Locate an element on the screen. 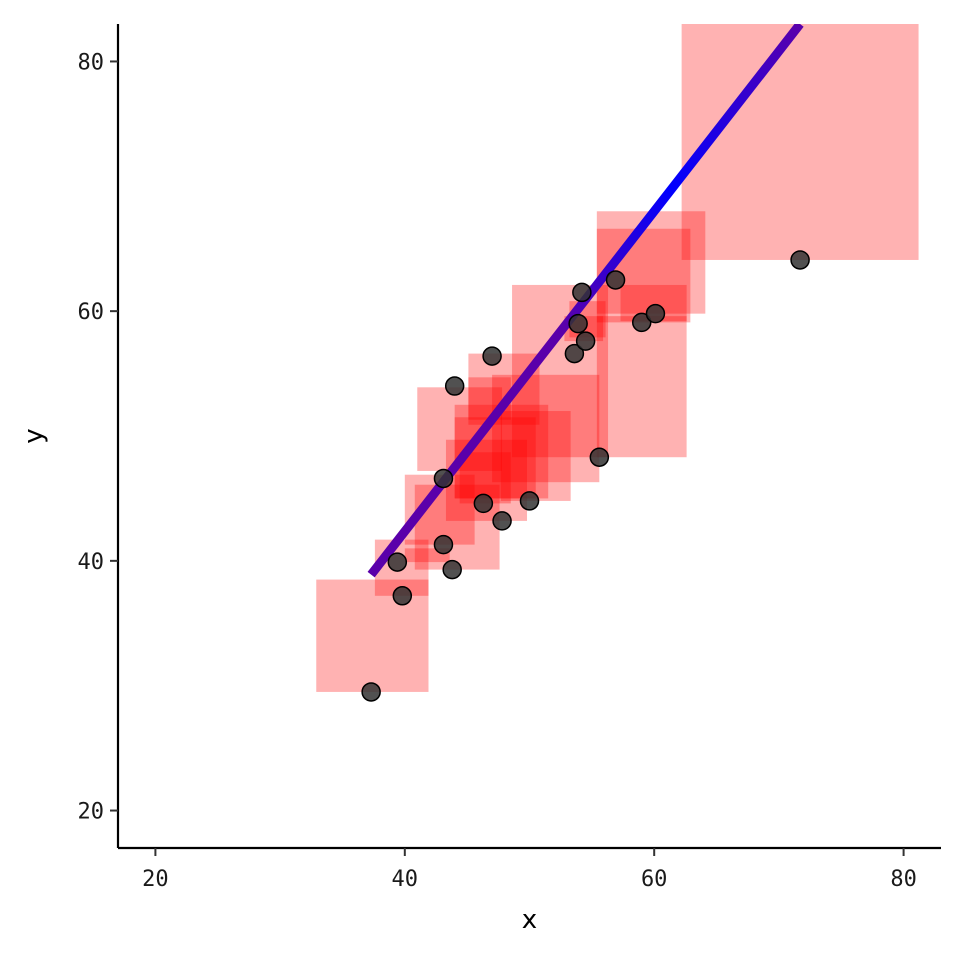 Image resolution: width=960 pixels, height=960 pixels. y-axis-title: y is located at coordinates (34, 435).